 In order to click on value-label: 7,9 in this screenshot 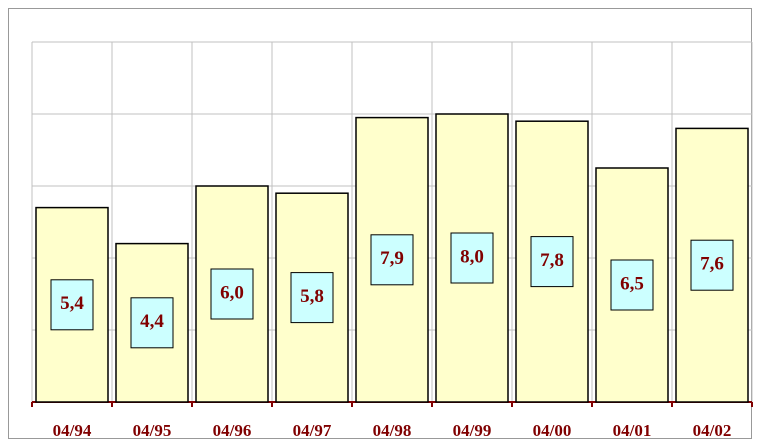, I will do `click(392, 258)`.